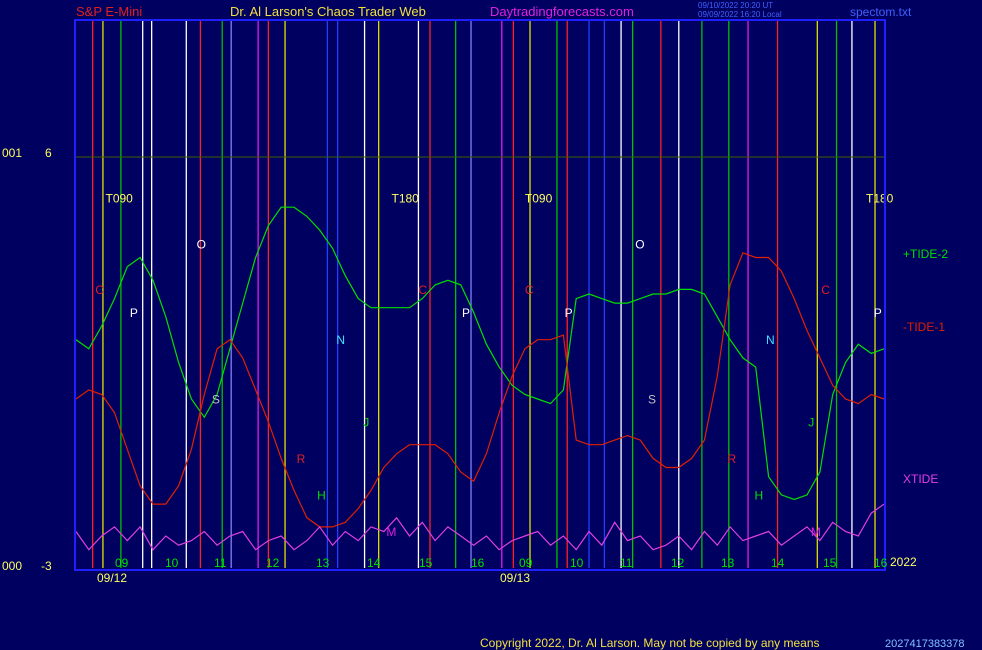 The image size is (982, 650). What do you see at coordinates (480, 527) in the screenshot?
I see `series-line` at bounding box center [480, 527].